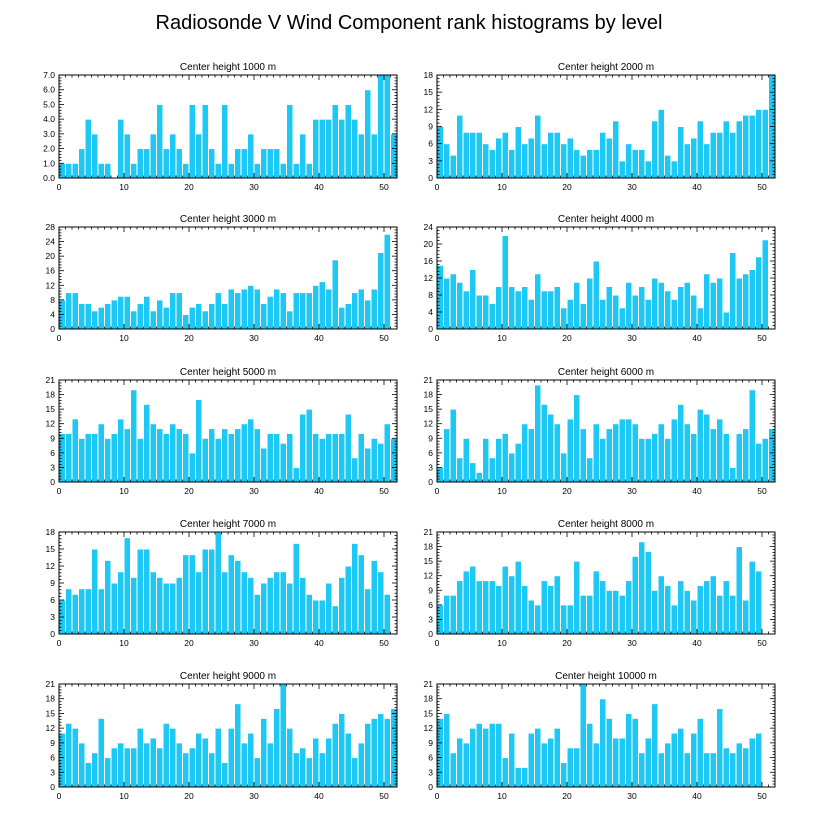  I want to click on y-tick-label: 8, so click(430, 295).